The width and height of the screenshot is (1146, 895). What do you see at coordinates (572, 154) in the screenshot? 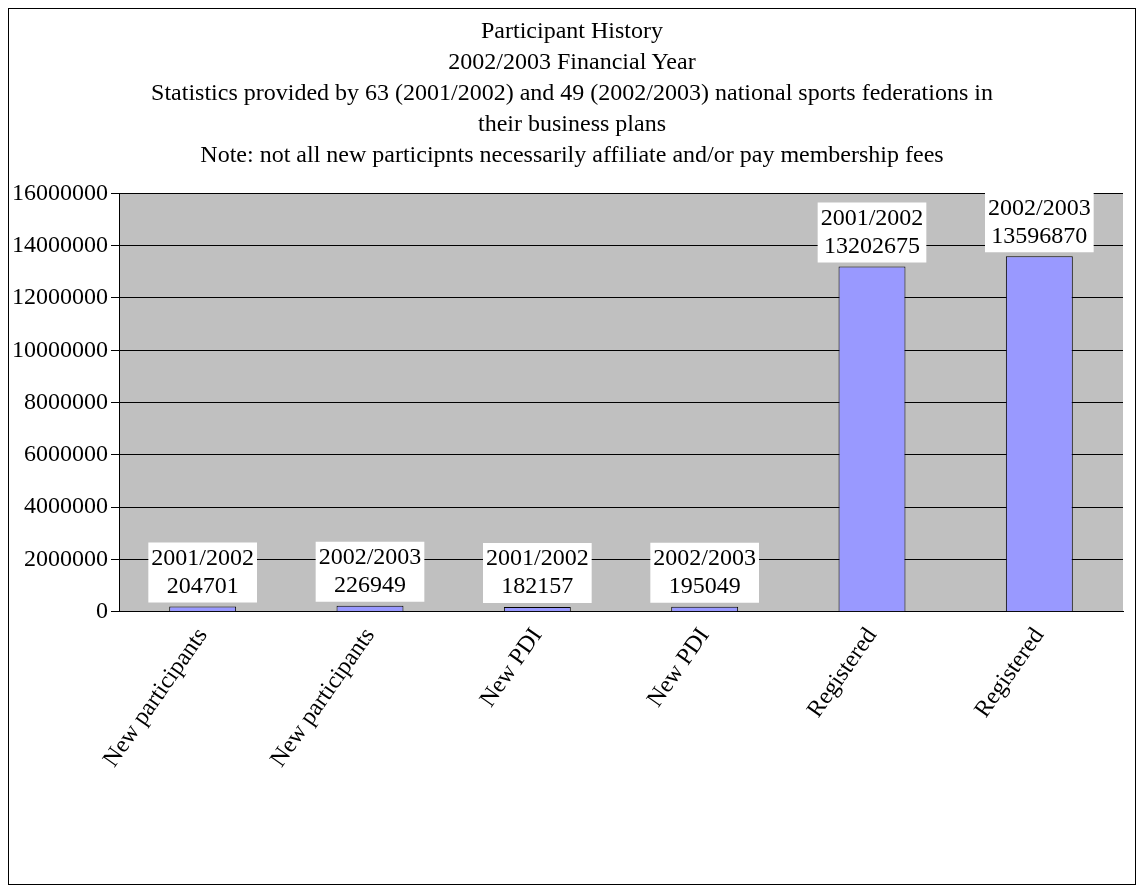
I see `text: Note: not all new participnts necessarily affiliate and/or pay membership fees` at bounding box center [572, 154].